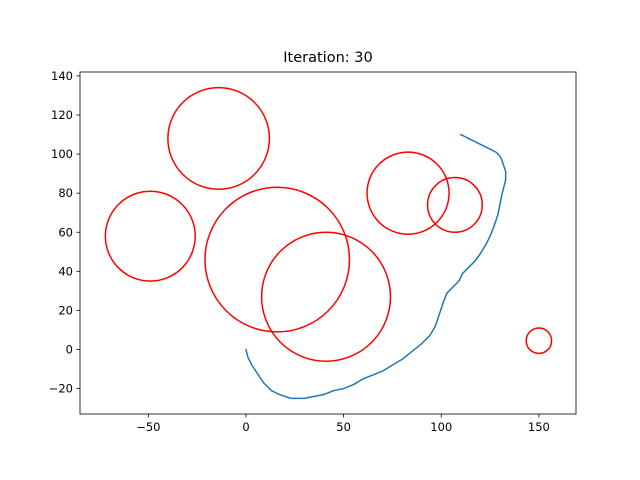  Describe the element at coordinates (327, 58) in the screenshot. I see `chart-title: Iteration: 30` at that location.